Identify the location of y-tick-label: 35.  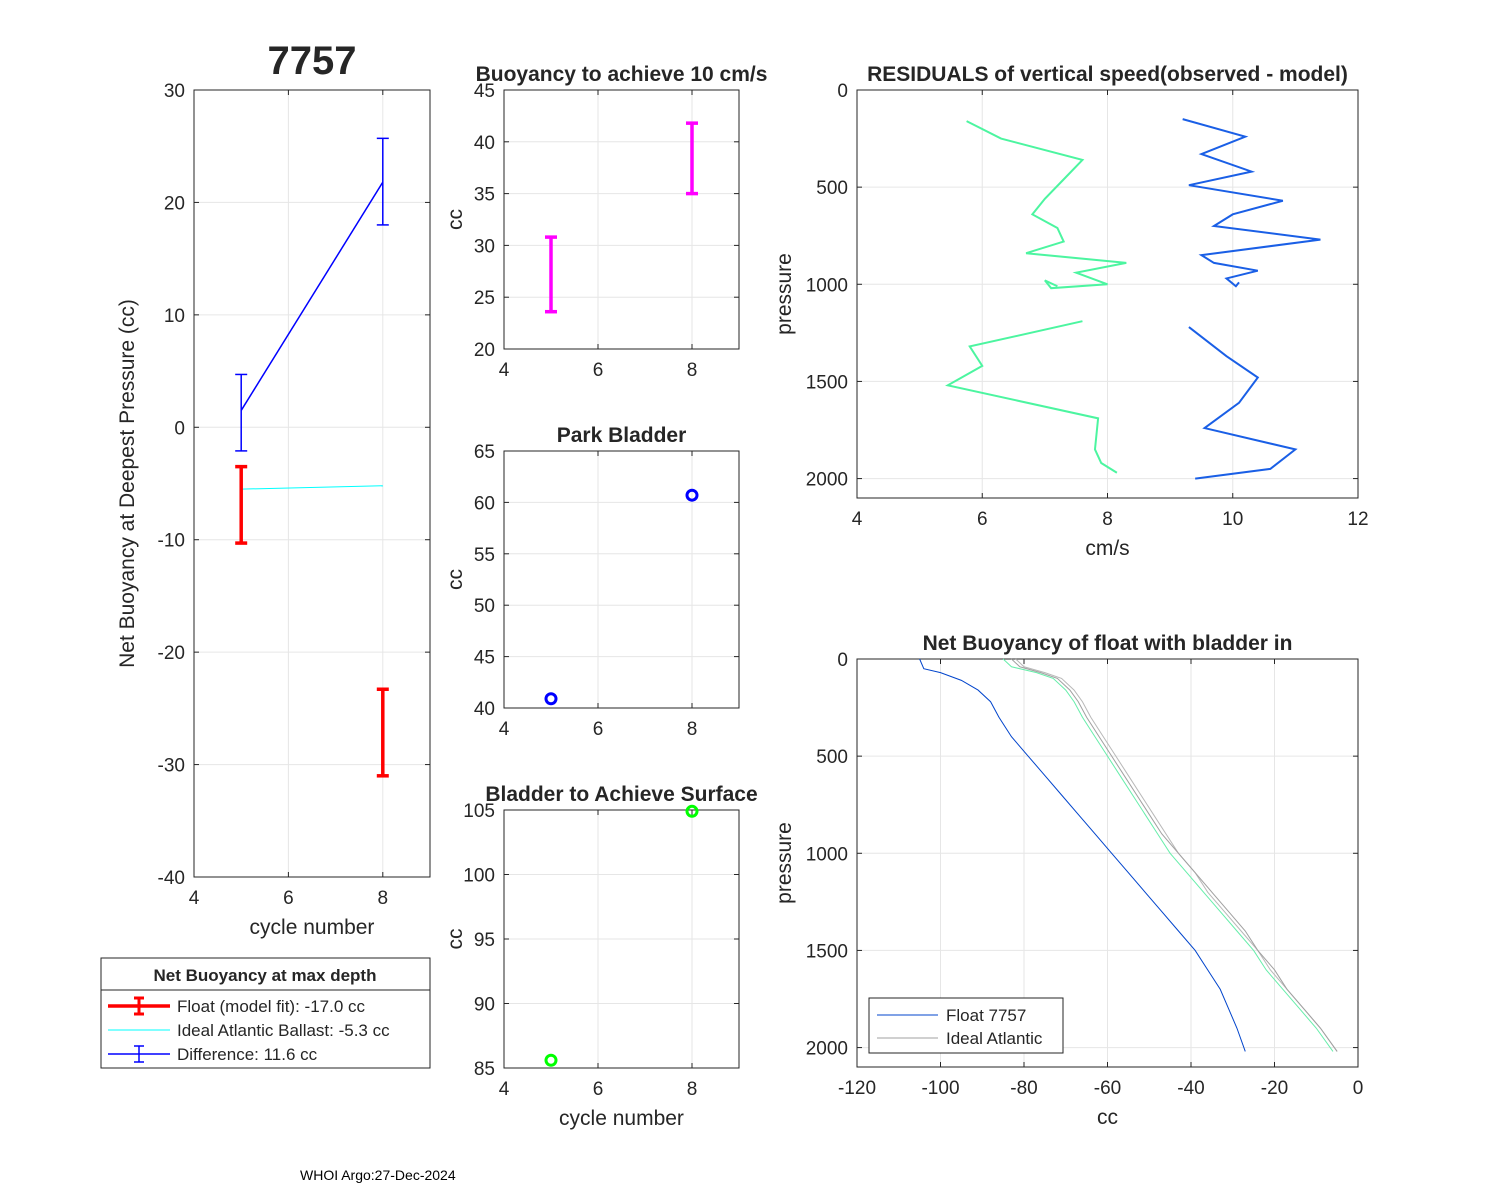
(484, 195).